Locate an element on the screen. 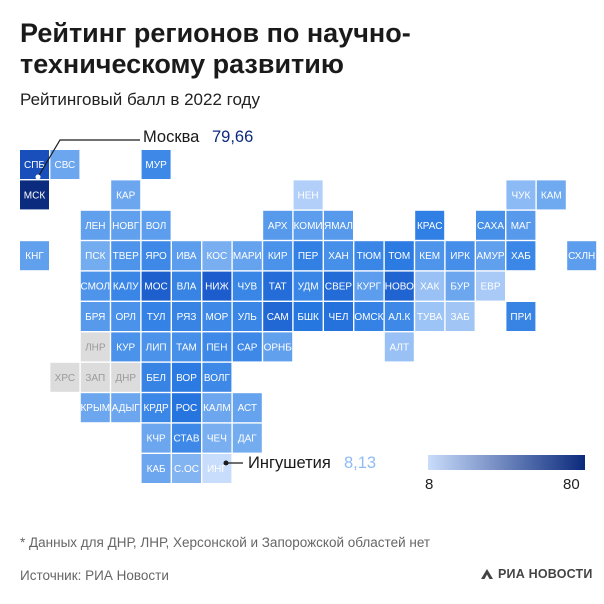  region-tile-ЗАП is located at coordinates (95, 377).